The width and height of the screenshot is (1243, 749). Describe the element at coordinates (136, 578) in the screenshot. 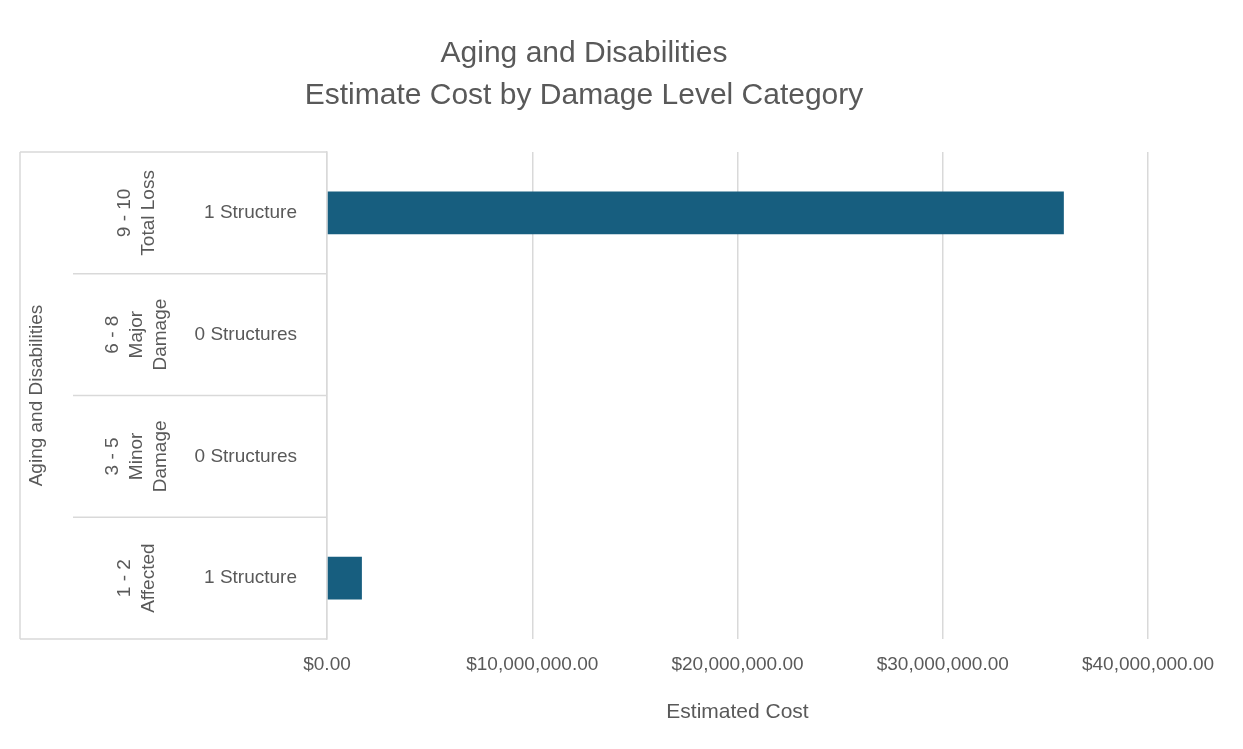

I see `text: 1 - 2 Affected` at that location.